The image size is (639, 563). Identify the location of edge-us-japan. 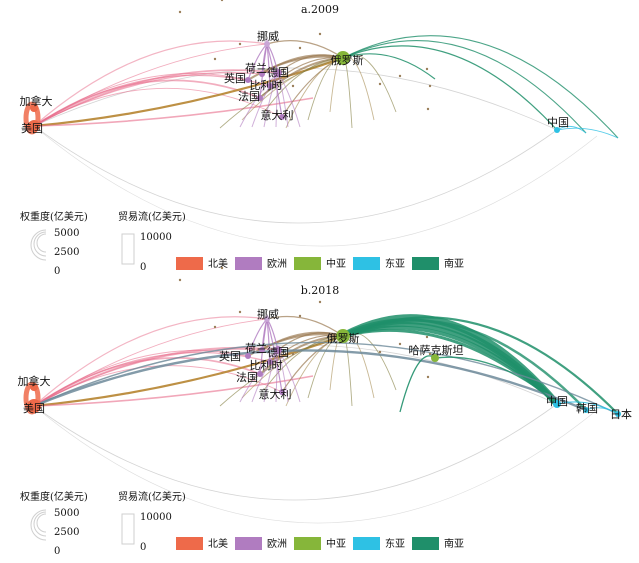
(326, 378).